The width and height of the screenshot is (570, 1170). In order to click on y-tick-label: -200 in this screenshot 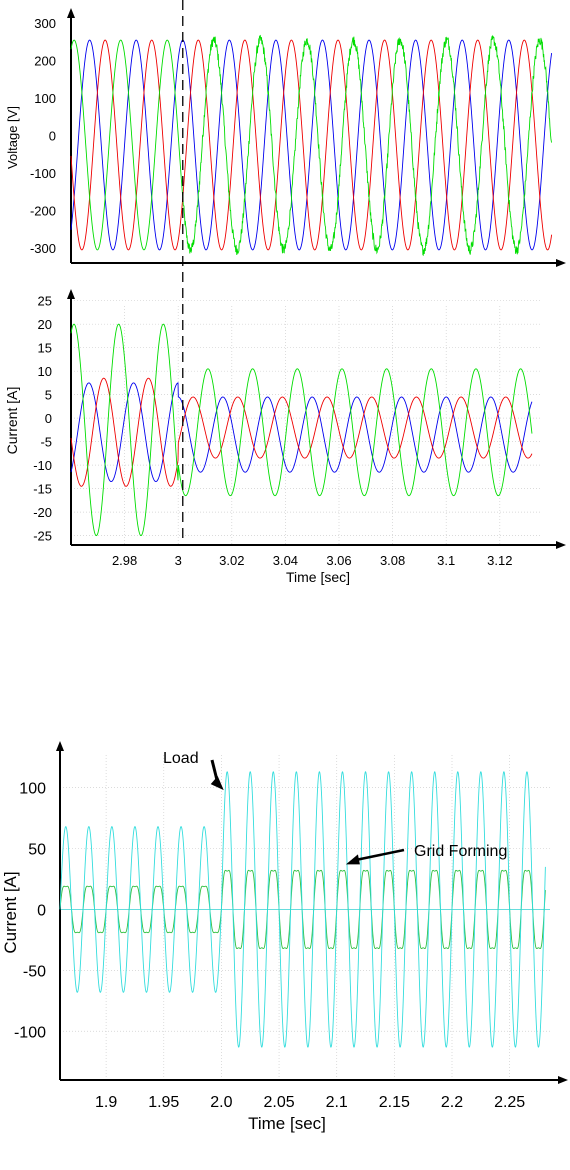, I will do `click(43, 211)`.